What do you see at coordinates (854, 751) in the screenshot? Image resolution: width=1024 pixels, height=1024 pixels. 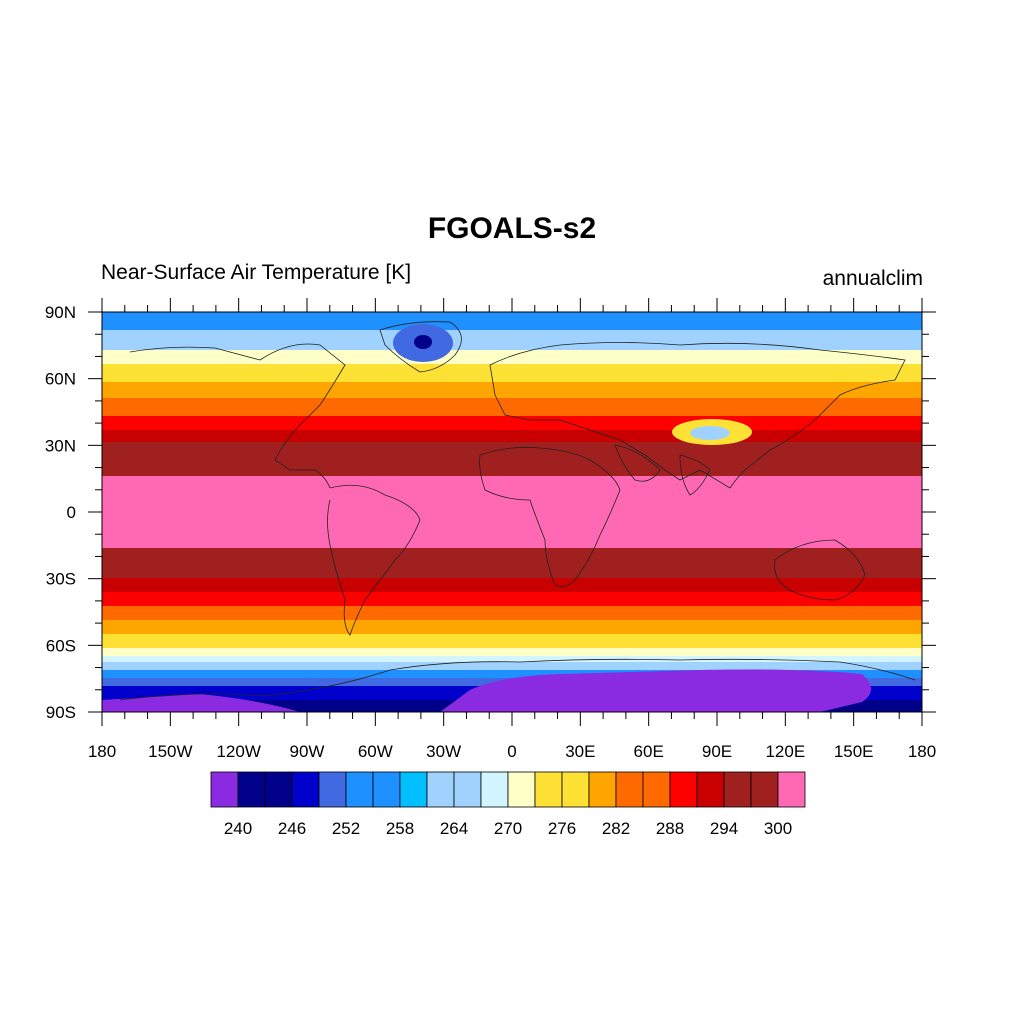 I see `lon-label: 150E` at bounding box center [854, 751].